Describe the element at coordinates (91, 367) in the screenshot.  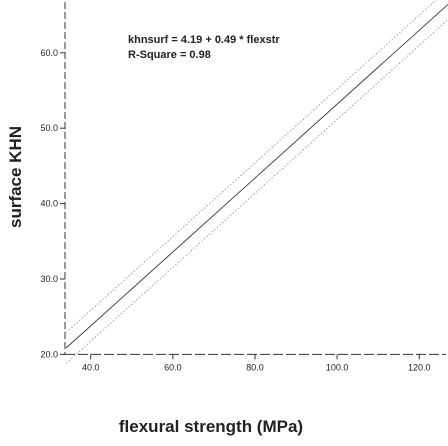
I see `x-tick-label: 40.0` at that location.